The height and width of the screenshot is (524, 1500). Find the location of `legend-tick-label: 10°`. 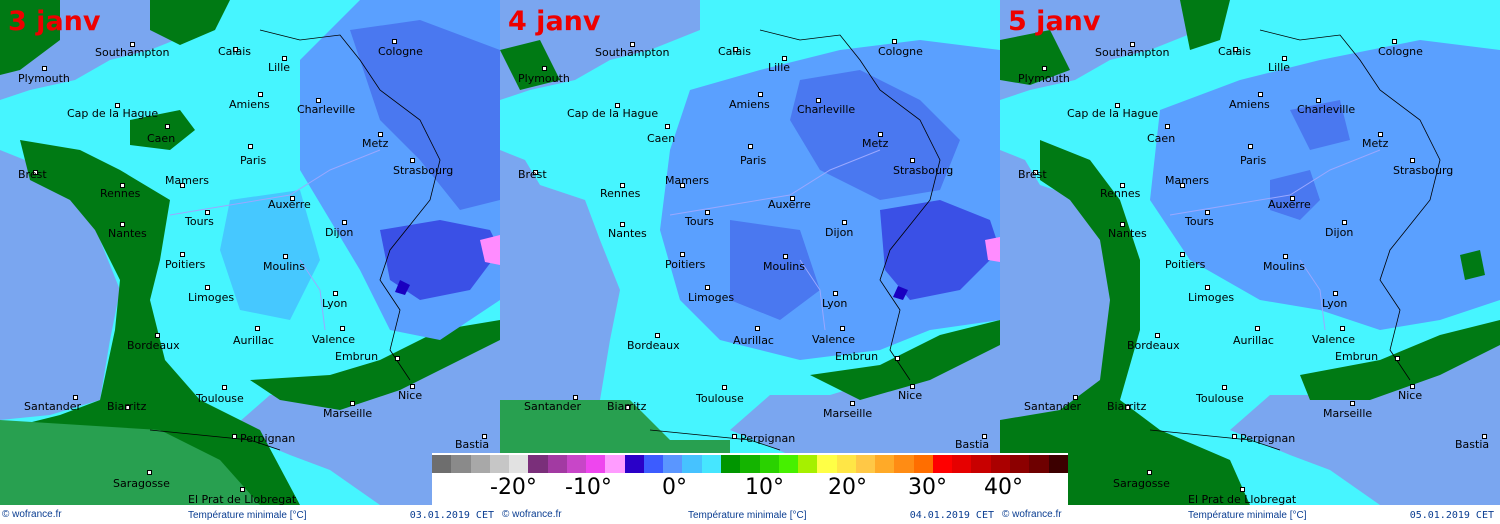

legend-tick-label: 10° is located at coordinates (764, 487).